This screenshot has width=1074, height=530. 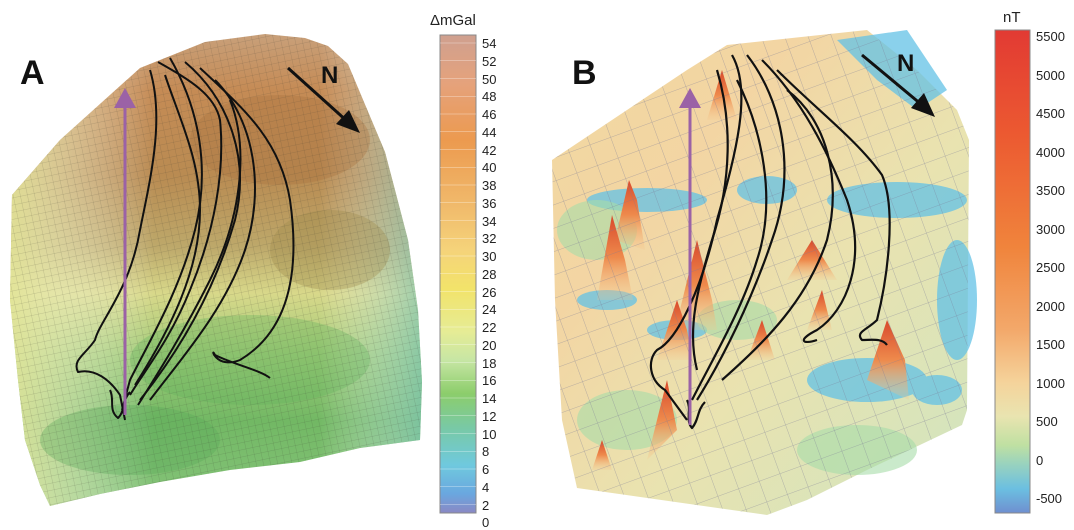 I want to click on gravity-scale-tick-label: 34, so click(x=489, y=221).